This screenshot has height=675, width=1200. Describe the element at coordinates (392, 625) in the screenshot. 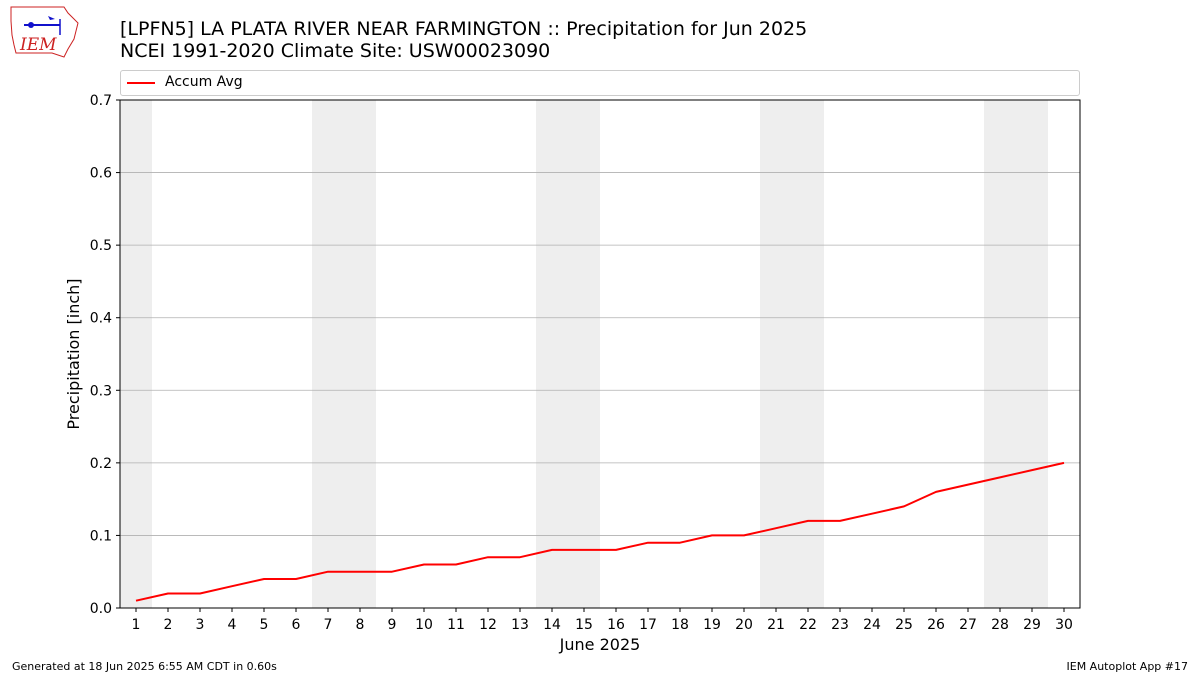

I see `x-tick-label: 9` at that location.